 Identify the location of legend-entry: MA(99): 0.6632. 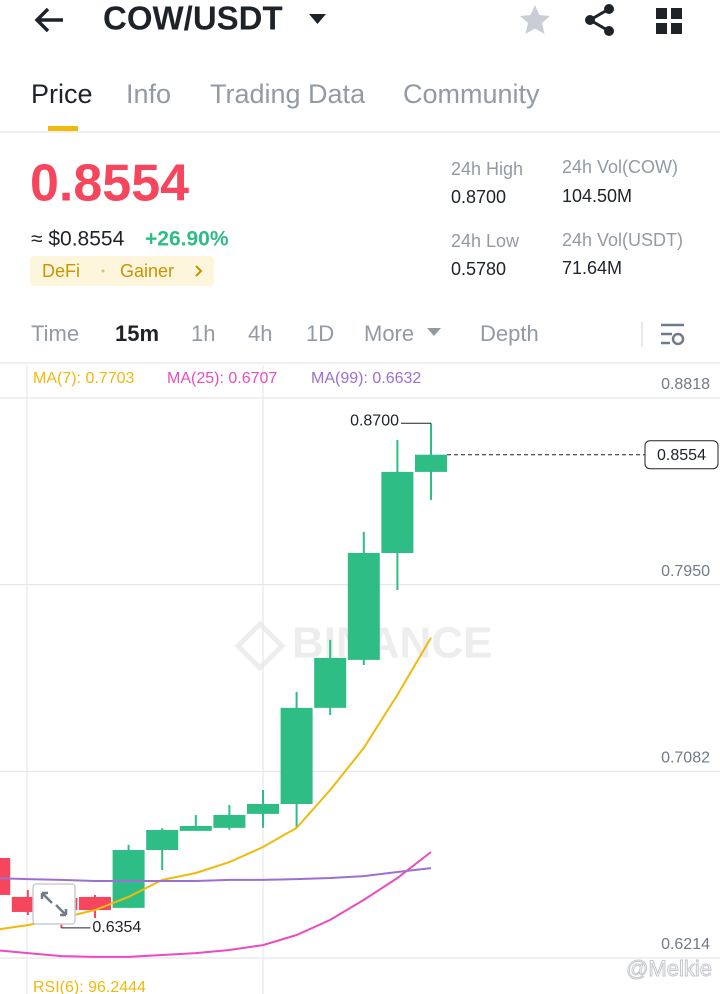
(366, 378).